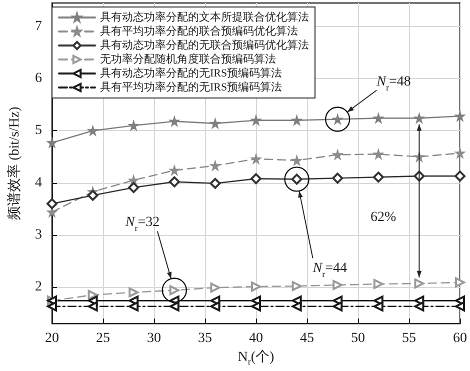 The width and height of the screenshot is (470, 371). What do you see at coordinates (52, 338) in the screenshot?
I see `x-tick-label: 20` at bounding box center [52, 338].